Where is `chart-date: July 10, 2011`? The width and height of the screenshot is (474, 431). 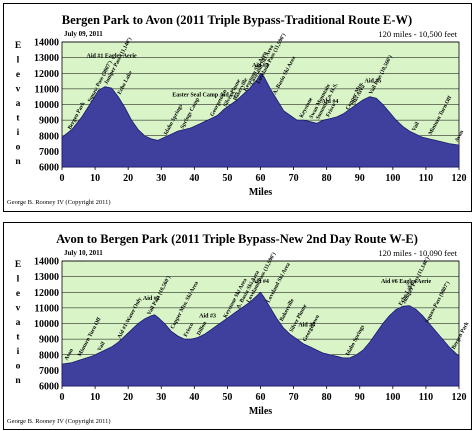
chart-date: July 10, 2011 is located at coordinates (83, 253).